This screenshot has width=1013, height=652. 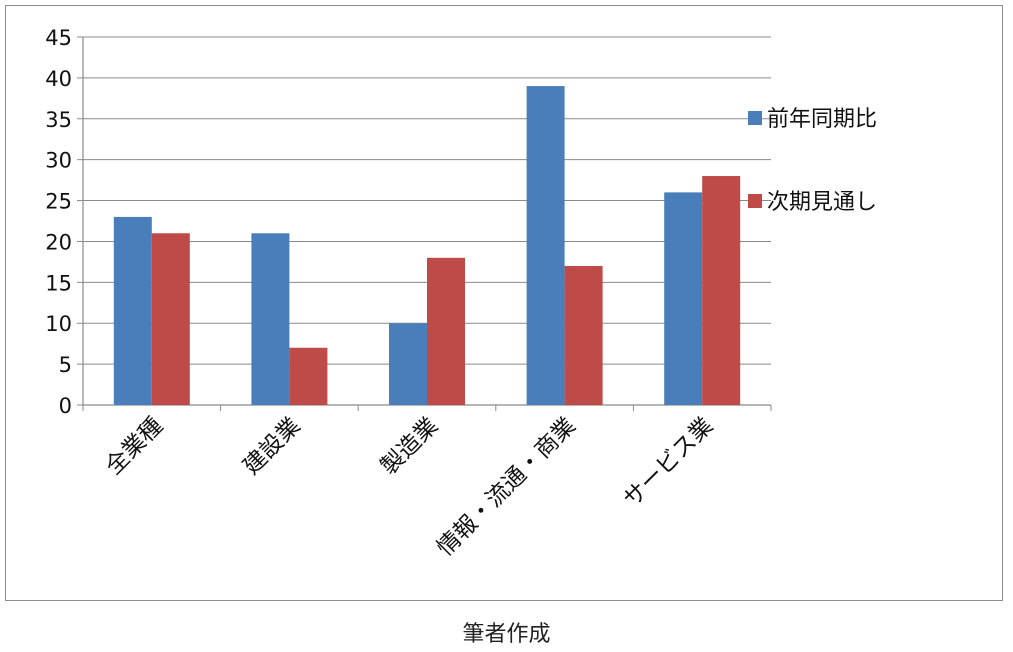 What do you see at coordinates (58, 222) in the screenshot?
I see `y-tick-labels: 0 5 10 15 20 25 30 35 40 45` at bounding box center [58, 222].